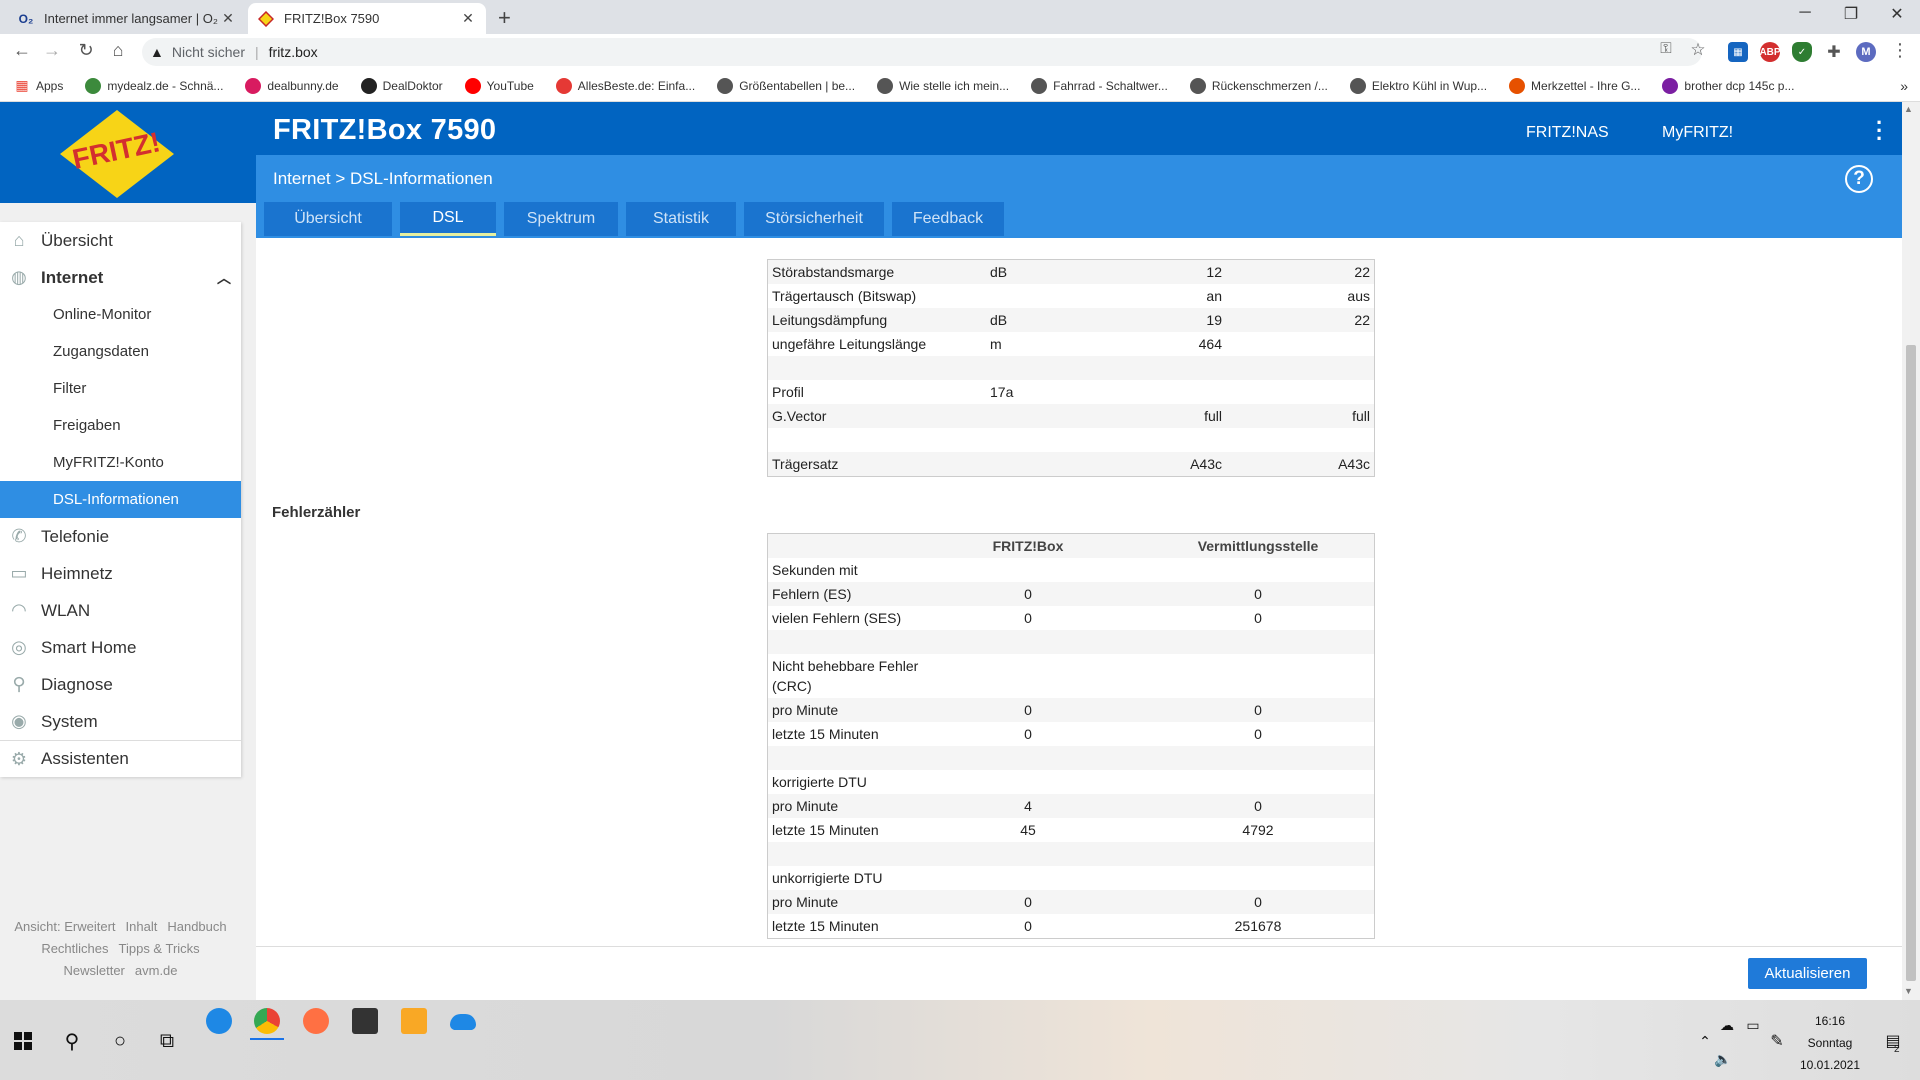  I want to click on contents-link: Inhalt, so click(141, 926).